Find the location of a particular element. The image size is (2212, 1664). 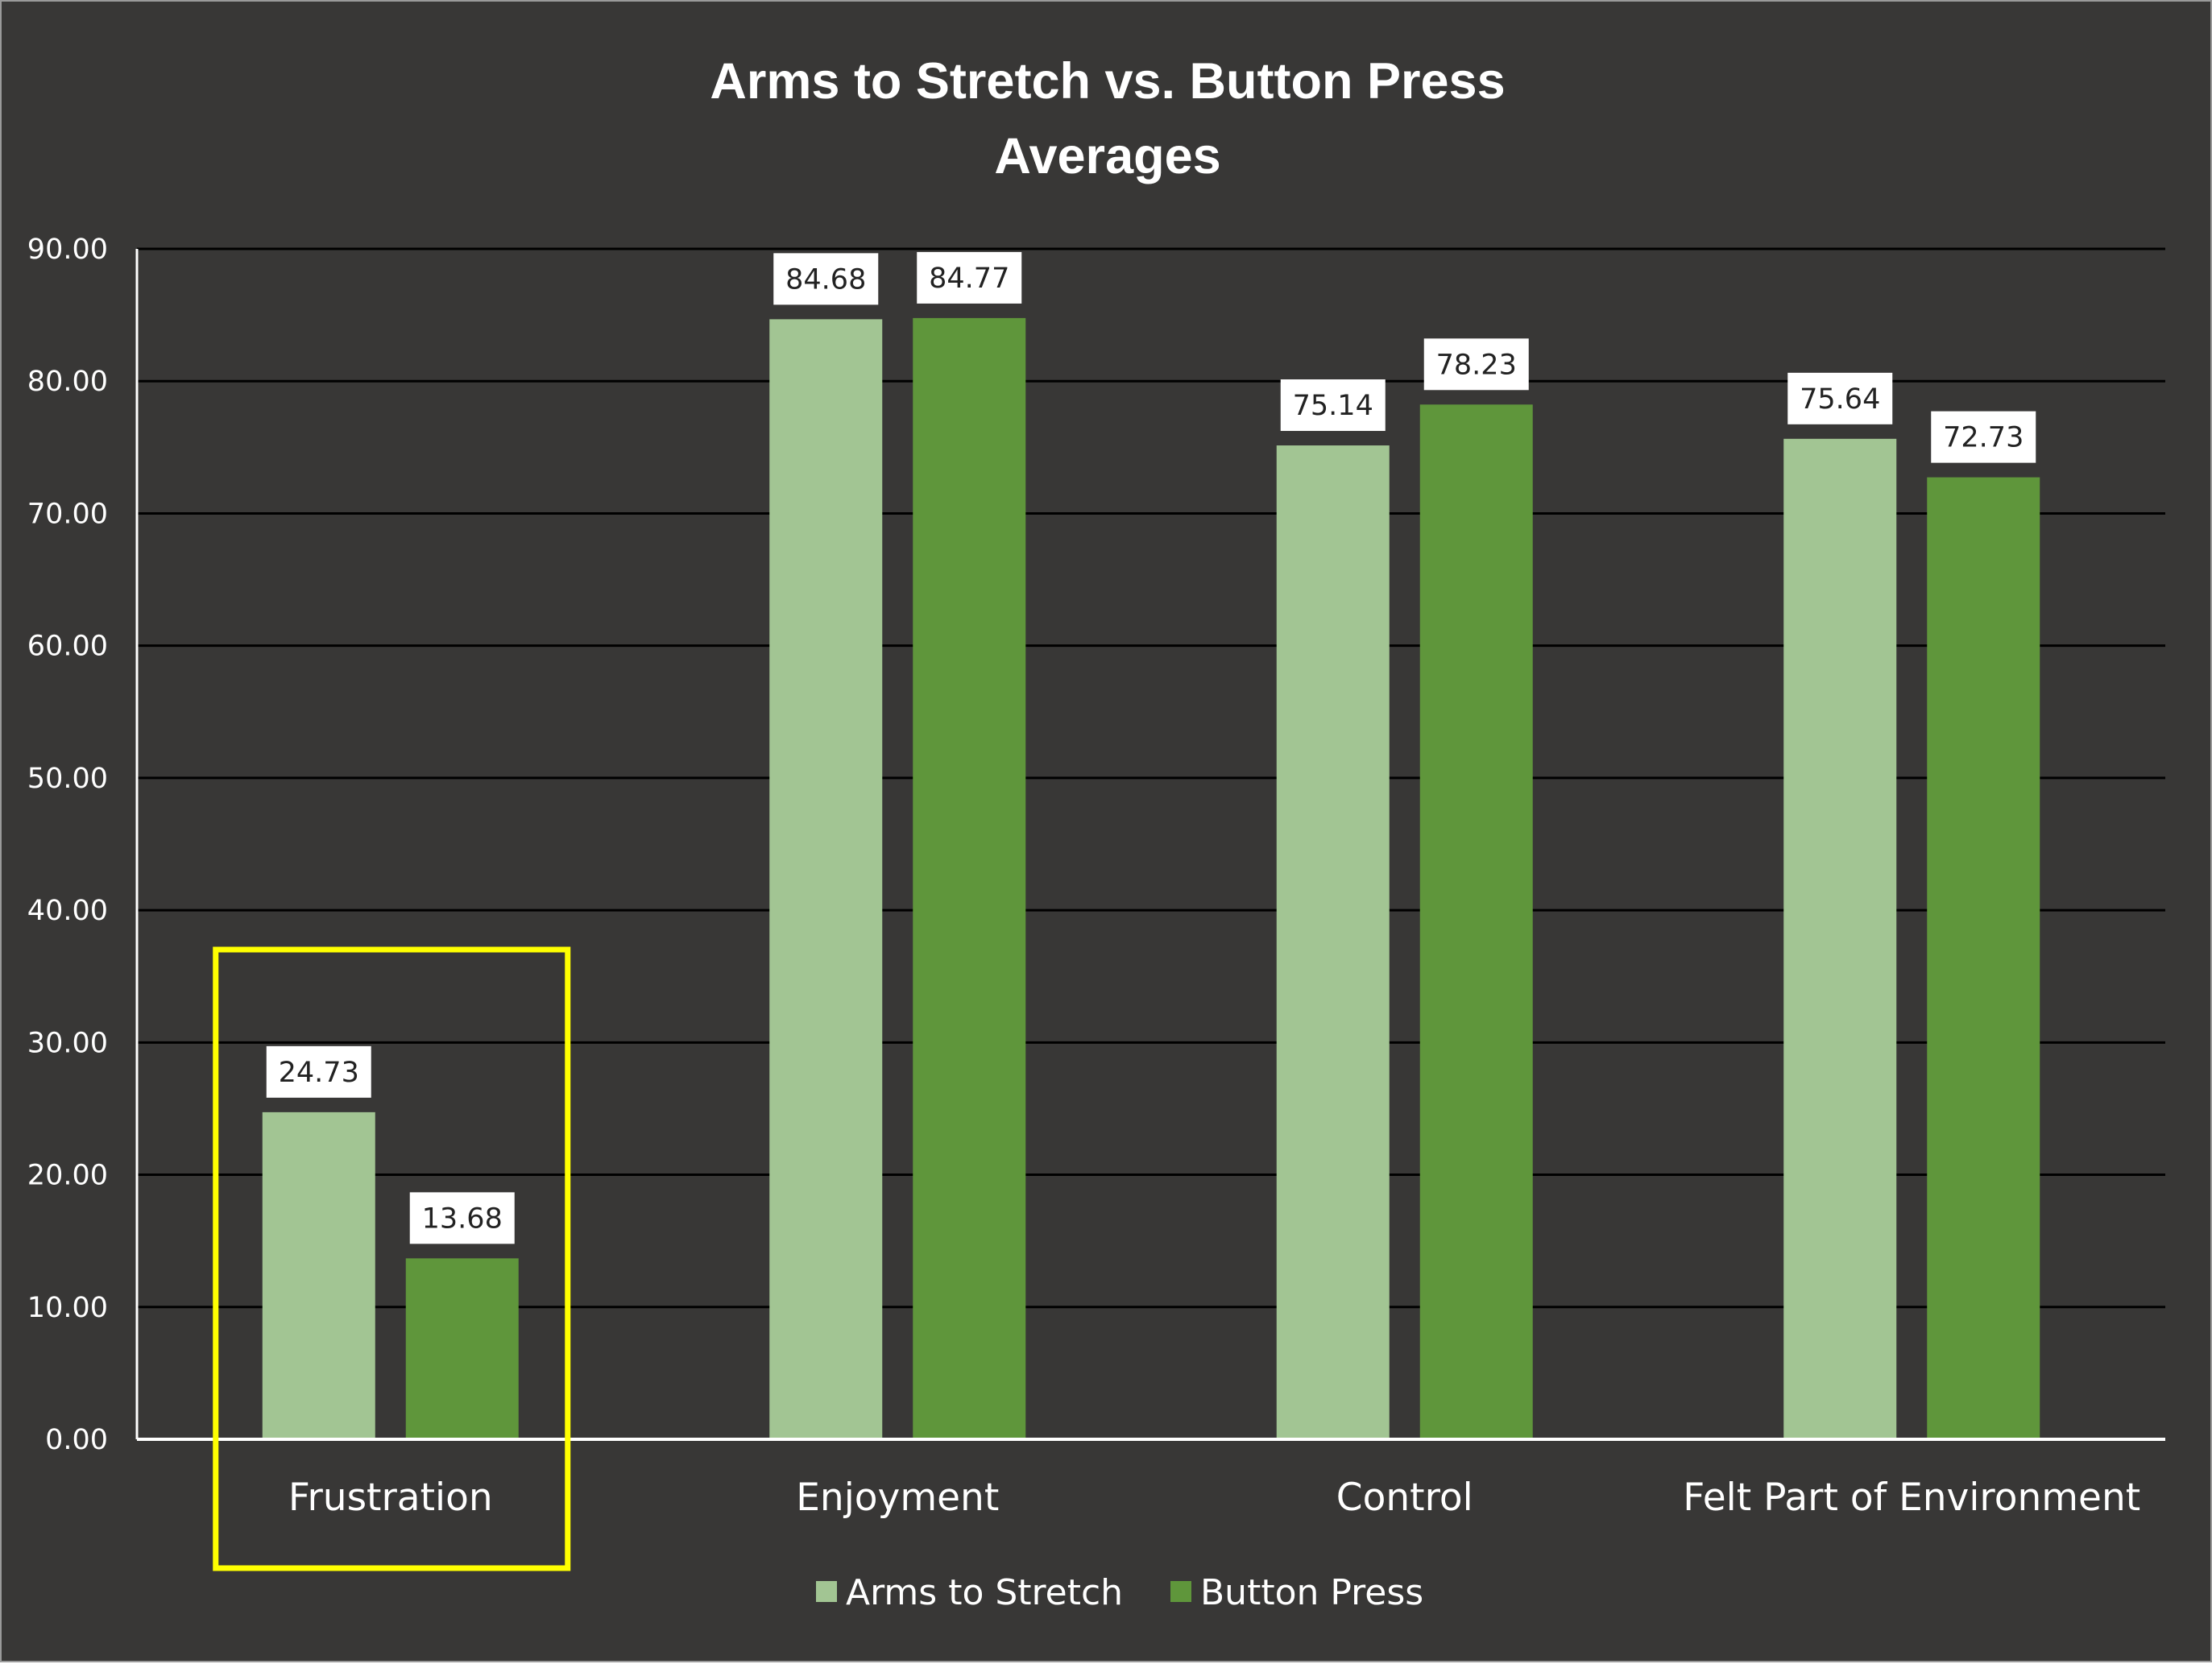

y-tick-label: 70.00 is located at coordinates (67, 514).